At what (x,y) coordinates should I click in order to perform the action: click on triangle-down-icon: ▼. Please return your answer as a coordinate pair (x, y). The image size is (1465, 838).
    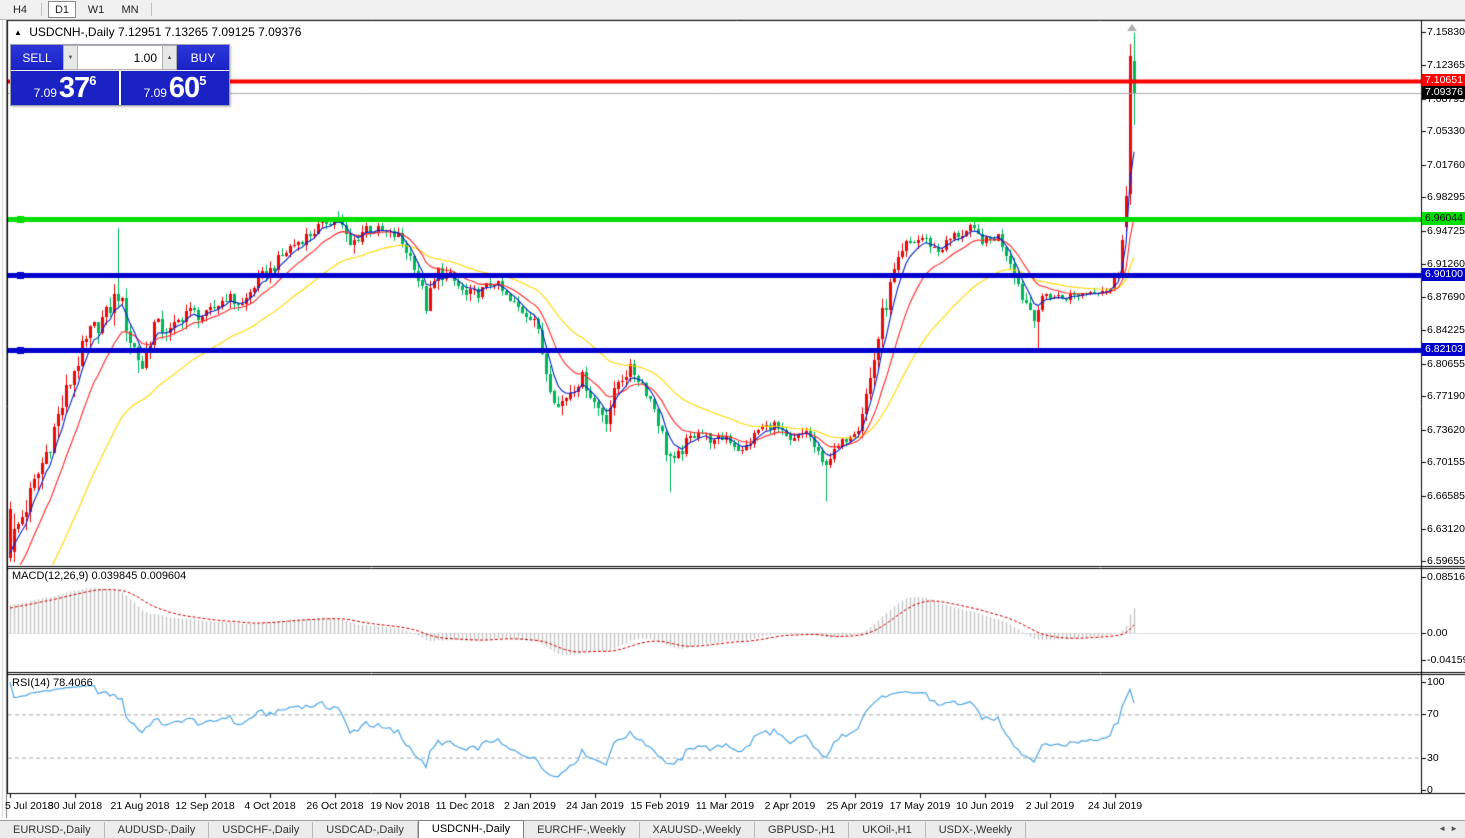
    Looking at the image, I should click on (70, 57).